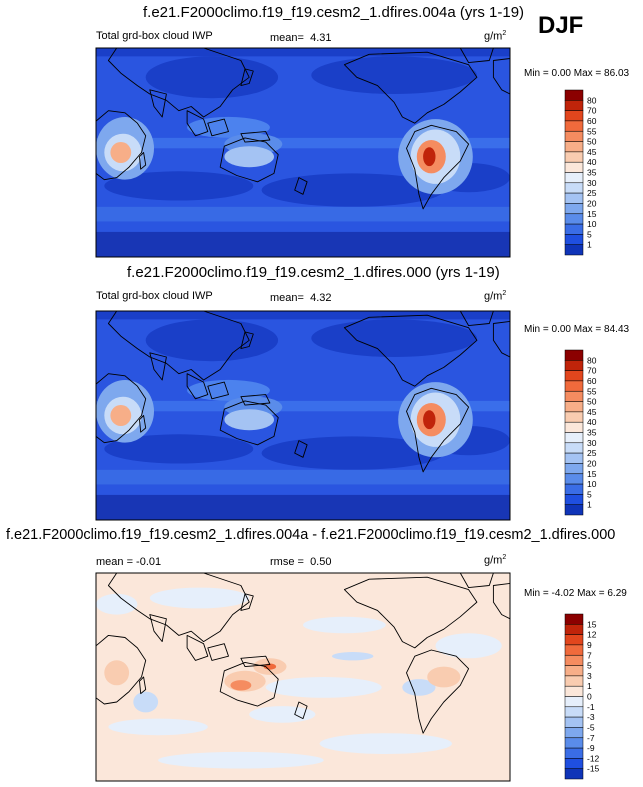  What do you see at coordinates (592, 152) in the screenshot?
I see `colorbar-tick-label: 45` at bounding box center [592, 152].